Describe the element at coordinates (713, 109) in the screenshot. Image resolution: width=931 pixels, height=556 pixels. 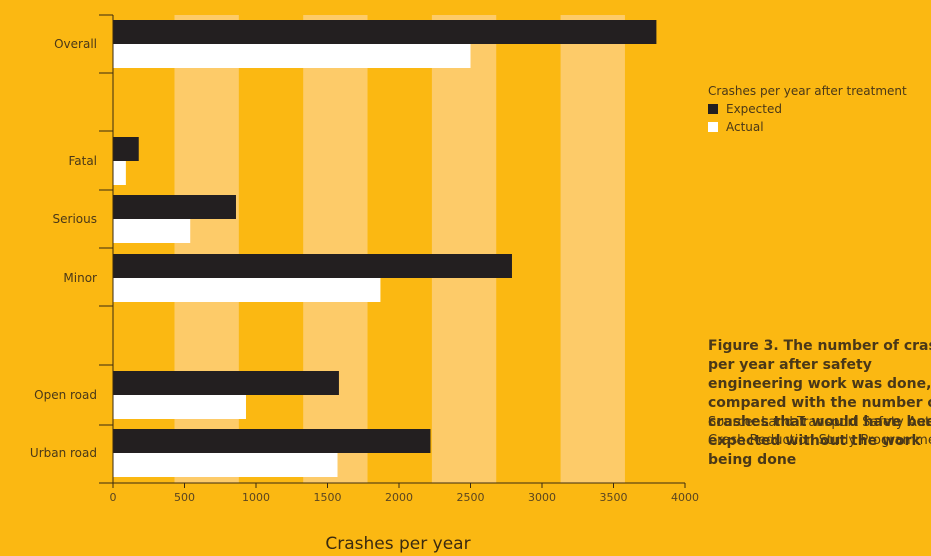
I see `legend-swatch-expected` at that location.